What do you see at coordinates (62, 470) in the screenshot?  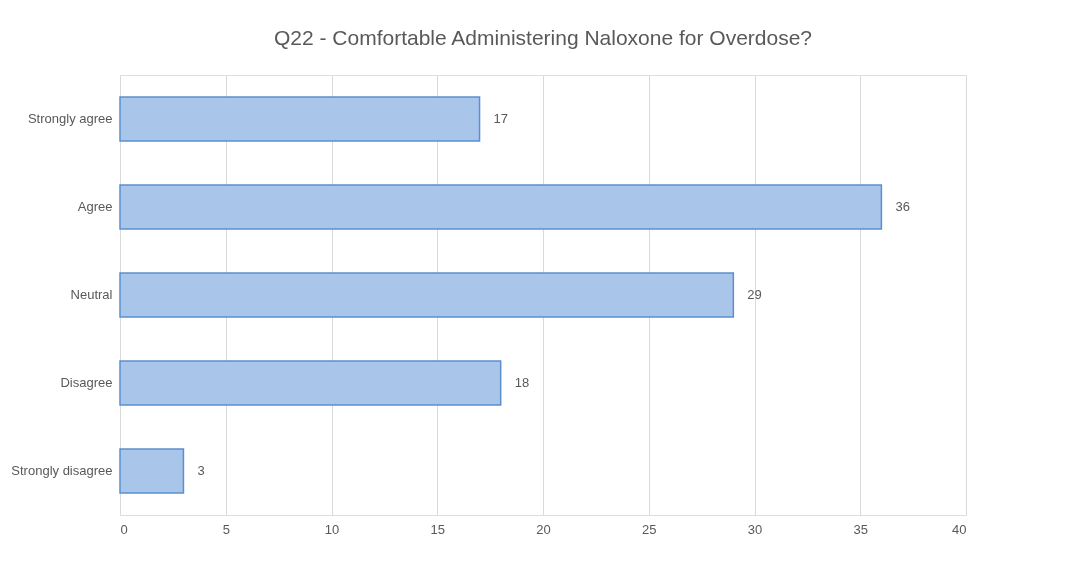 I see `y-tick-label: Strongly disagree` at bounding box center [62, 470].